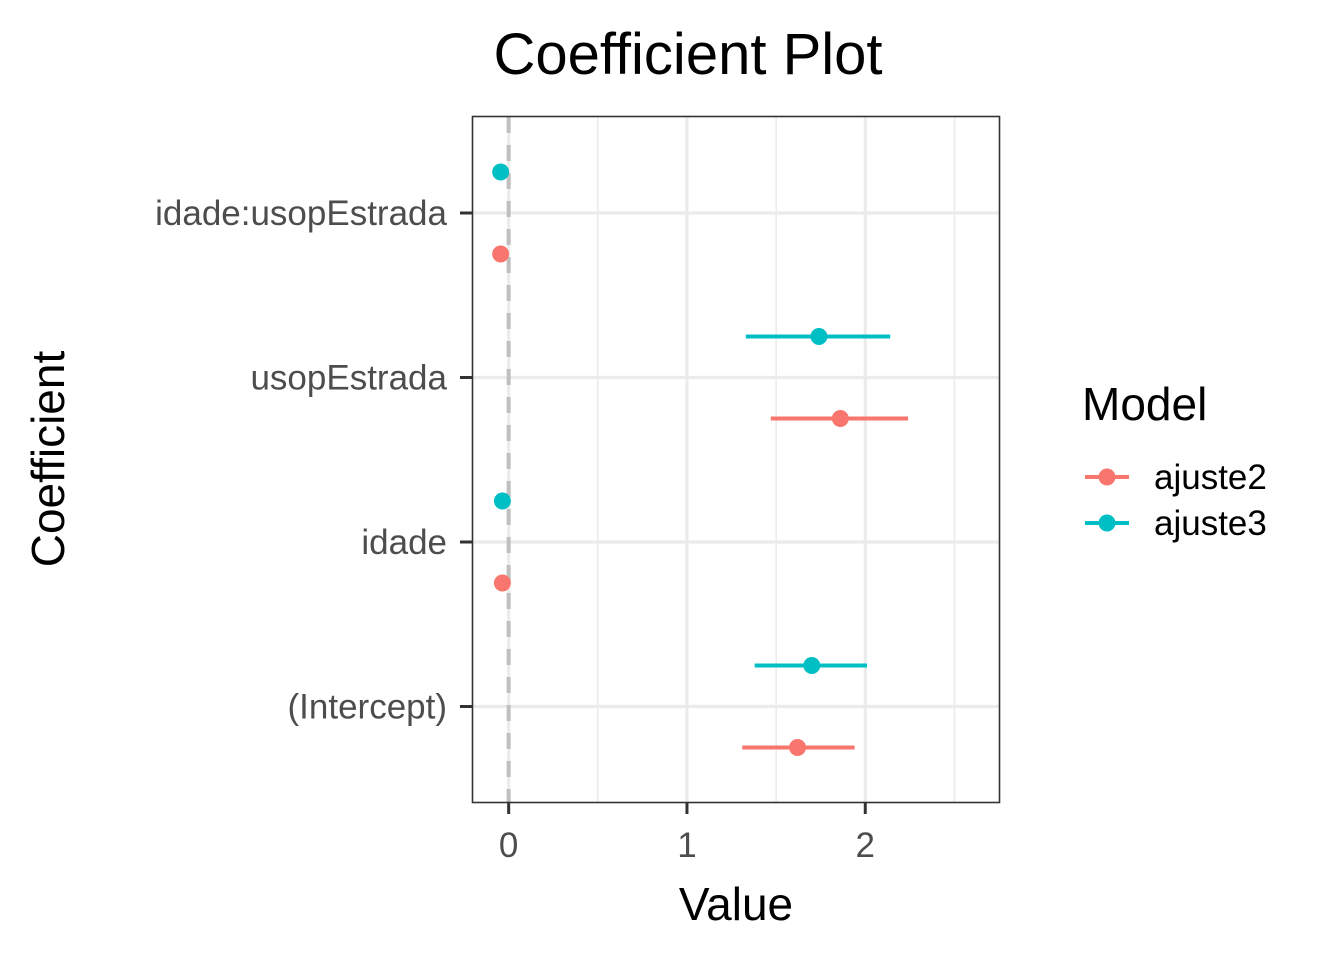 The width and height of the screenshot is (1344, 960). I want to click on y-tick-label: (Intercept), so click(368, 707).